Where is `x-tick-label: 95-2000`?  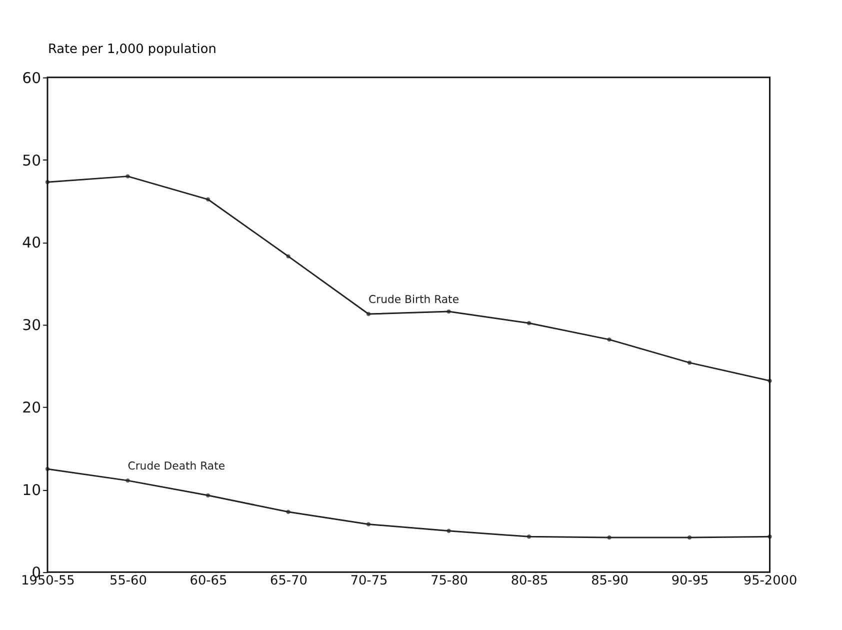 x-tick-label: 95-2000 is located at coordinates (770, 580).